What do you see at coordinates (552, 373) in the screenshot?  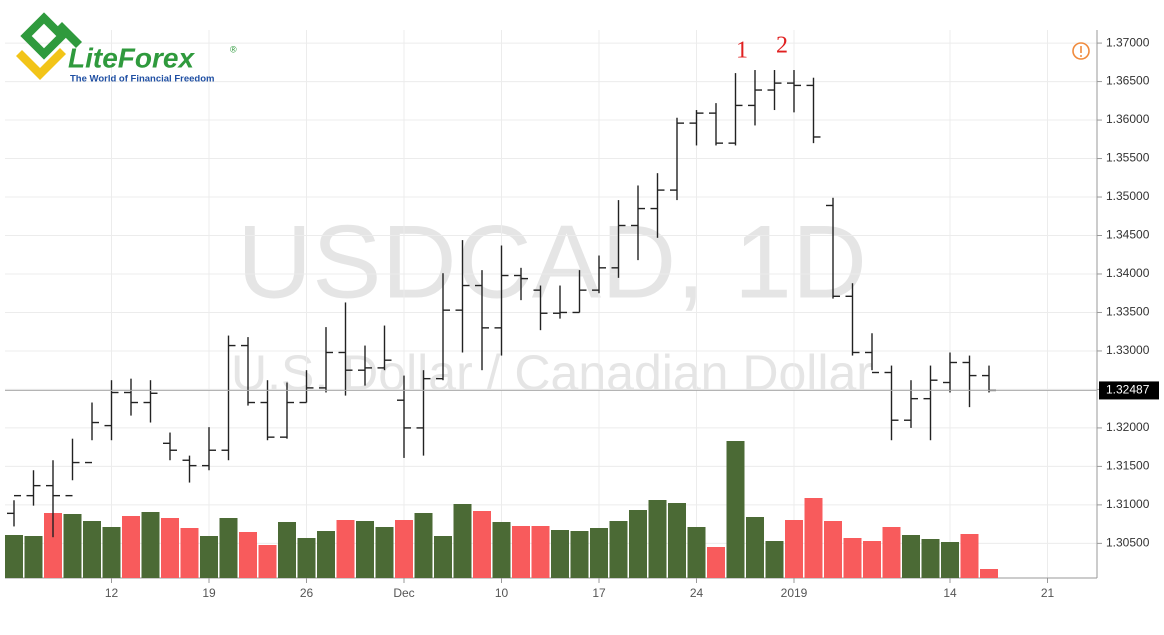 I see `watermark-subtitle: U.S. Dollar / Canadian Dollar` at bounding box center [552, 373].